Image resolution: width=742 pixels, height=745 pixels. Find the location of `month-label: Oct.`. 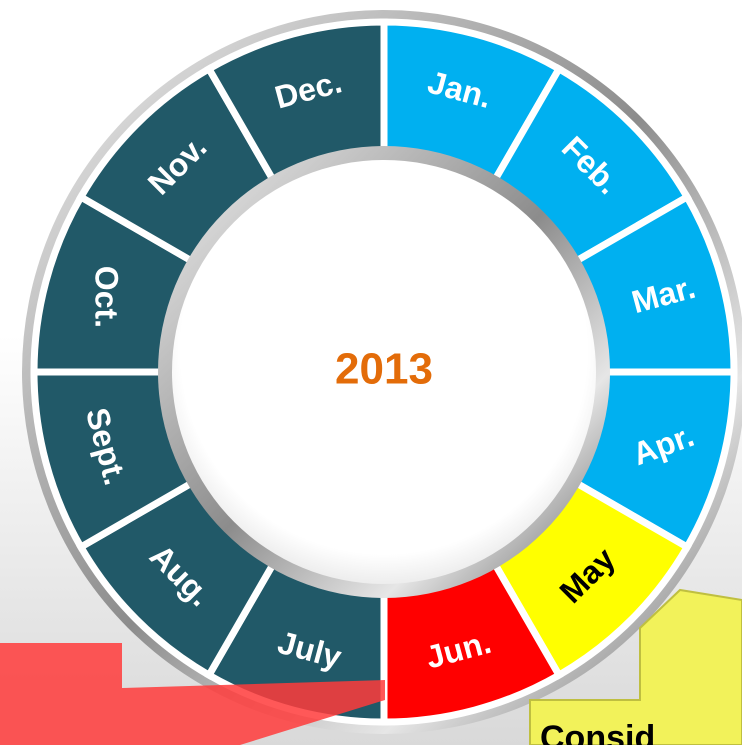

month-label: Oct. is located at coordinates (106, 297).